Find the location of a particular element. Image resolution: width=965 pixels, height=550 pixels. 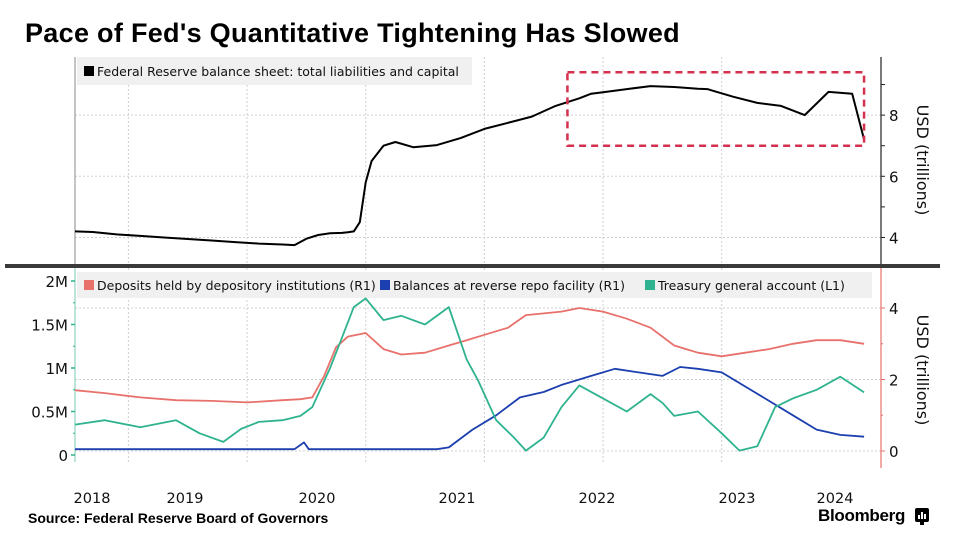

x-tick-label: 2021 is located at coordinates (457, 499).